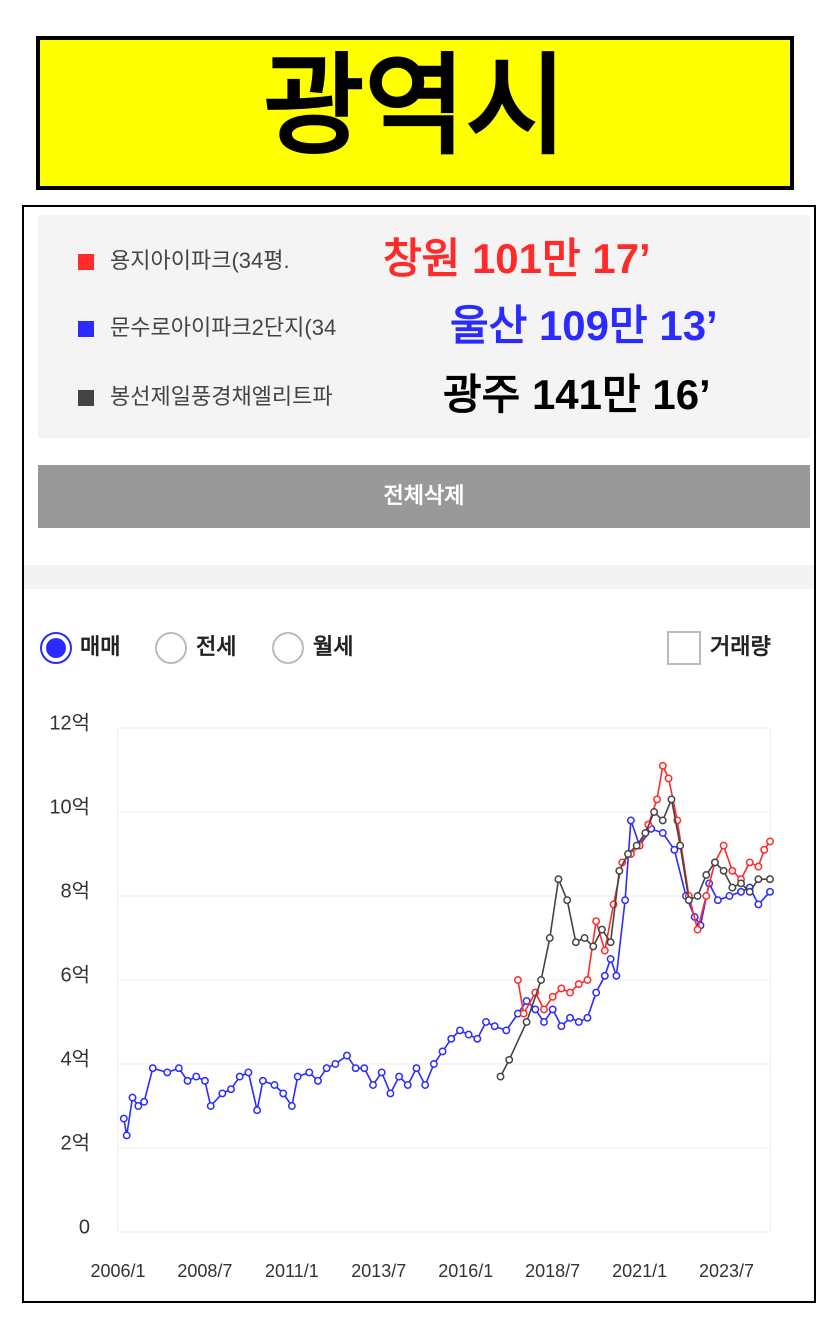  Describe the element at coordinates (84, 1227) in the screenshot. I see `y-tick-label: 0` at that location.